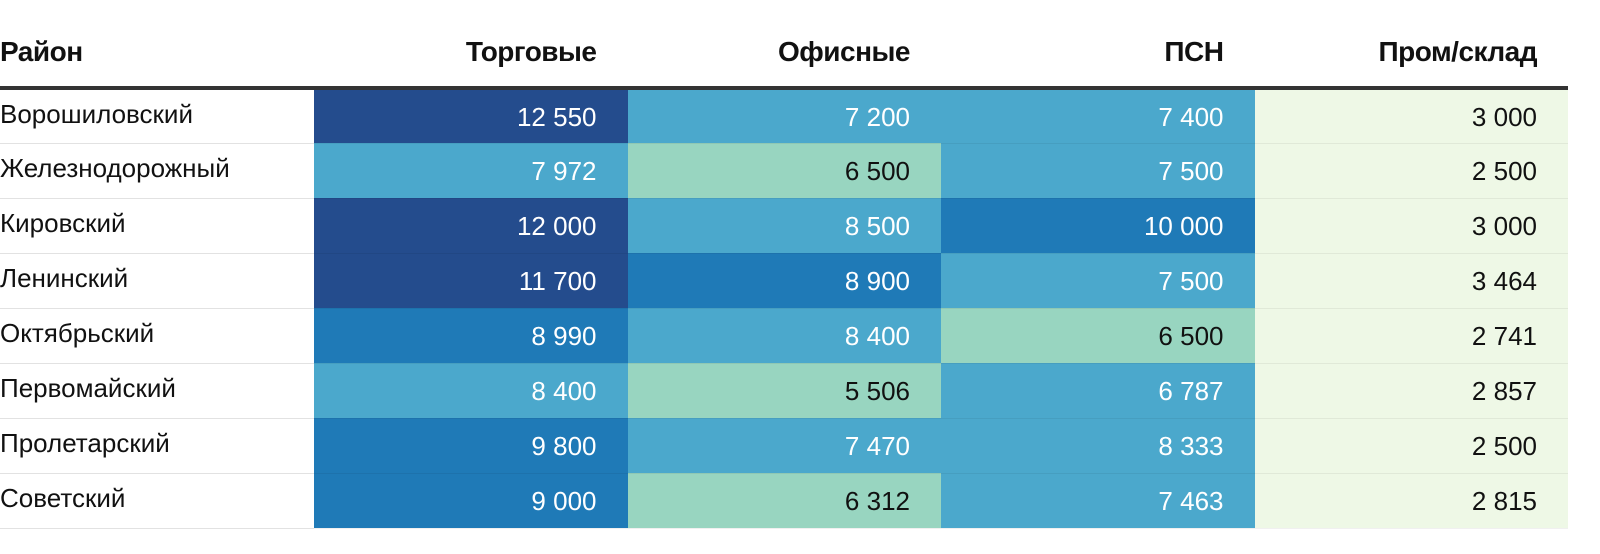 The image size is (1600, 554). I want to click on cell-industrial: 3 464, so click(1411, 281).